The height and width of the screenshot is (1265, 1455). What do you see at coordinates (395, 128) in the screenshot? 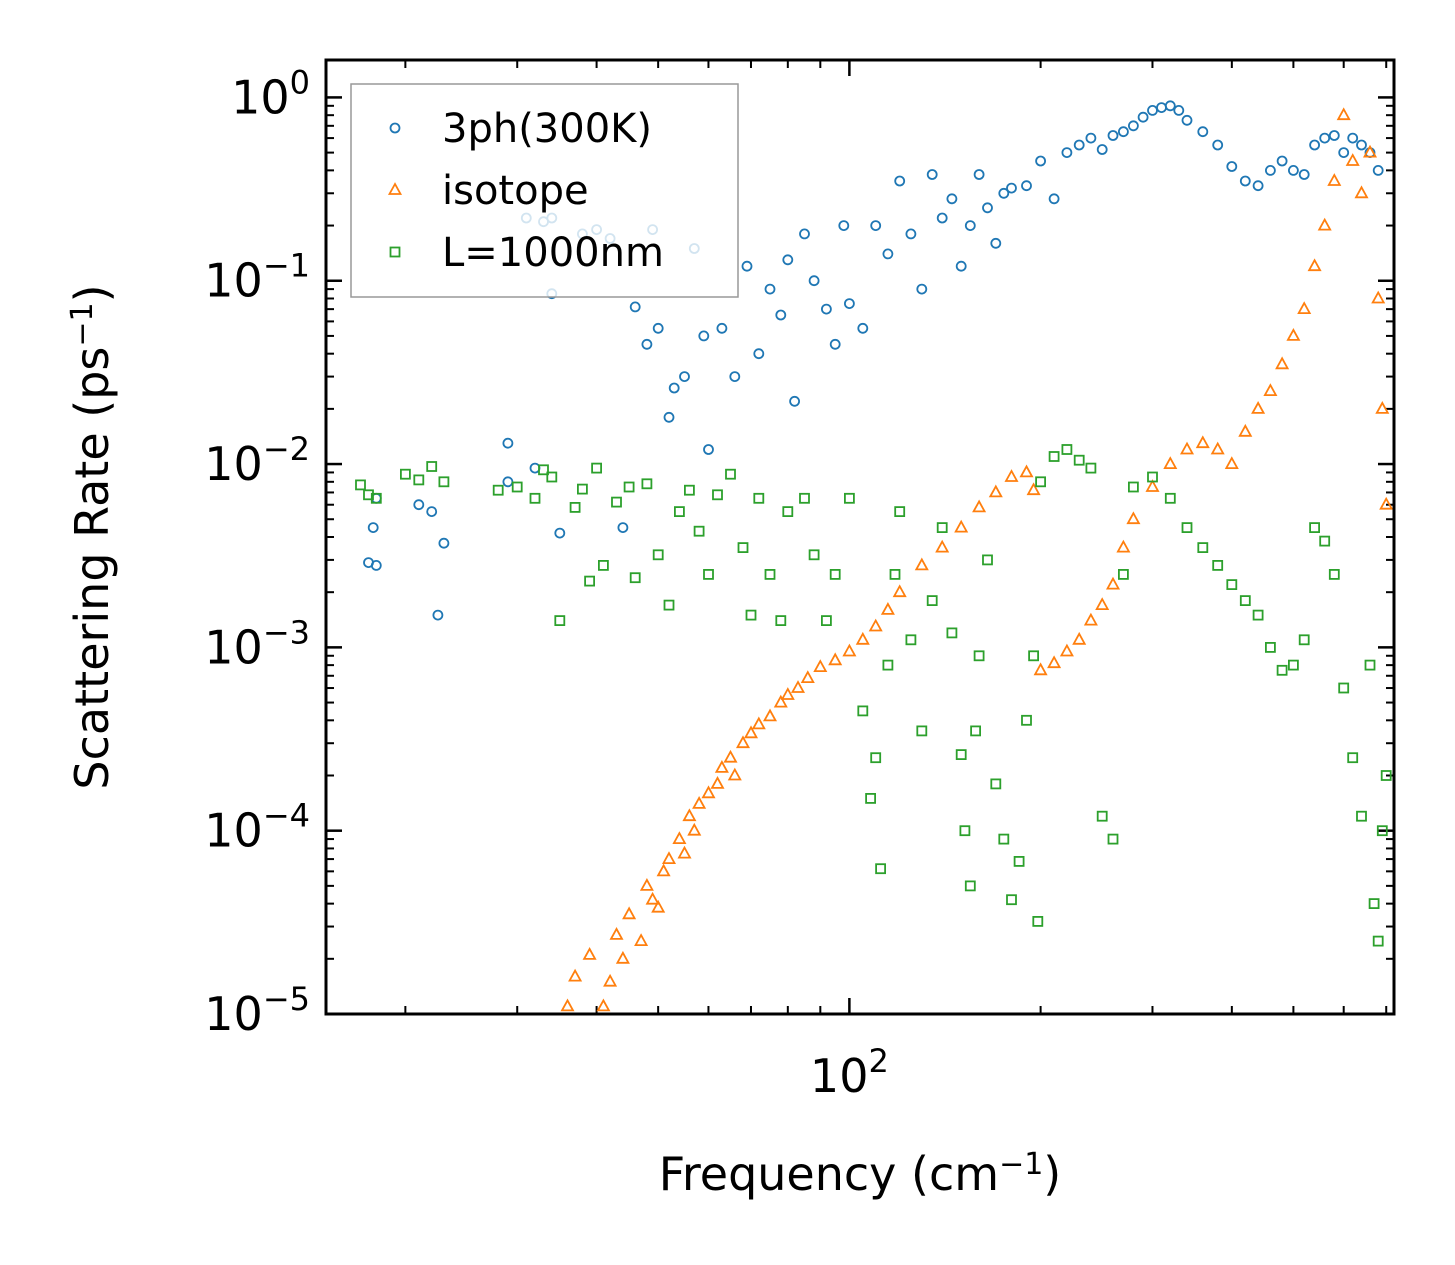
I see `legend-marker` at bounding box center [395, 128].